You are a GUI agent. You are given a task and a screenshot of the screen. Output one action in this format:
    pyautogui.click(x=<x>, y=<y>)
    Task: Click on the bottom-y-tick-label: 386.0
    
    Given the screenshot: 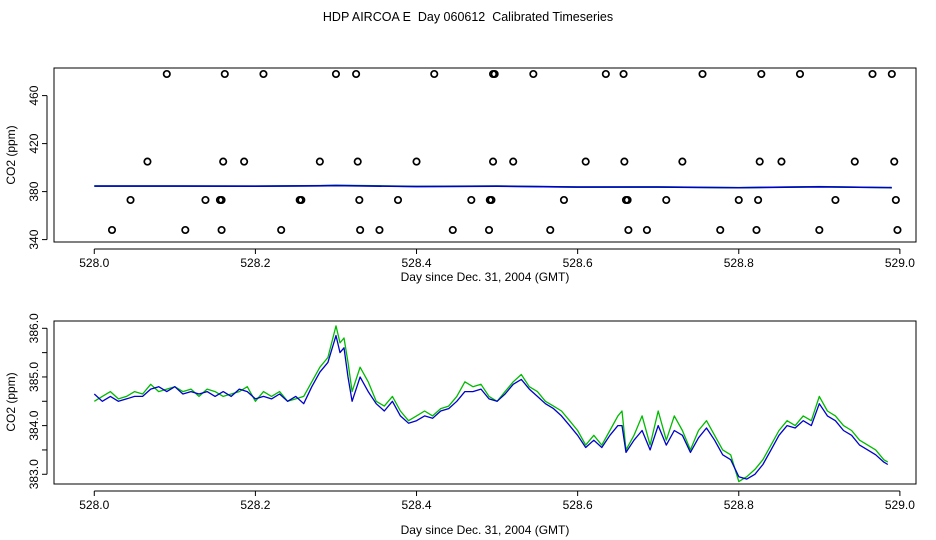 What is the action you would take?
    pyautogui.click(x=34, y=328)
    